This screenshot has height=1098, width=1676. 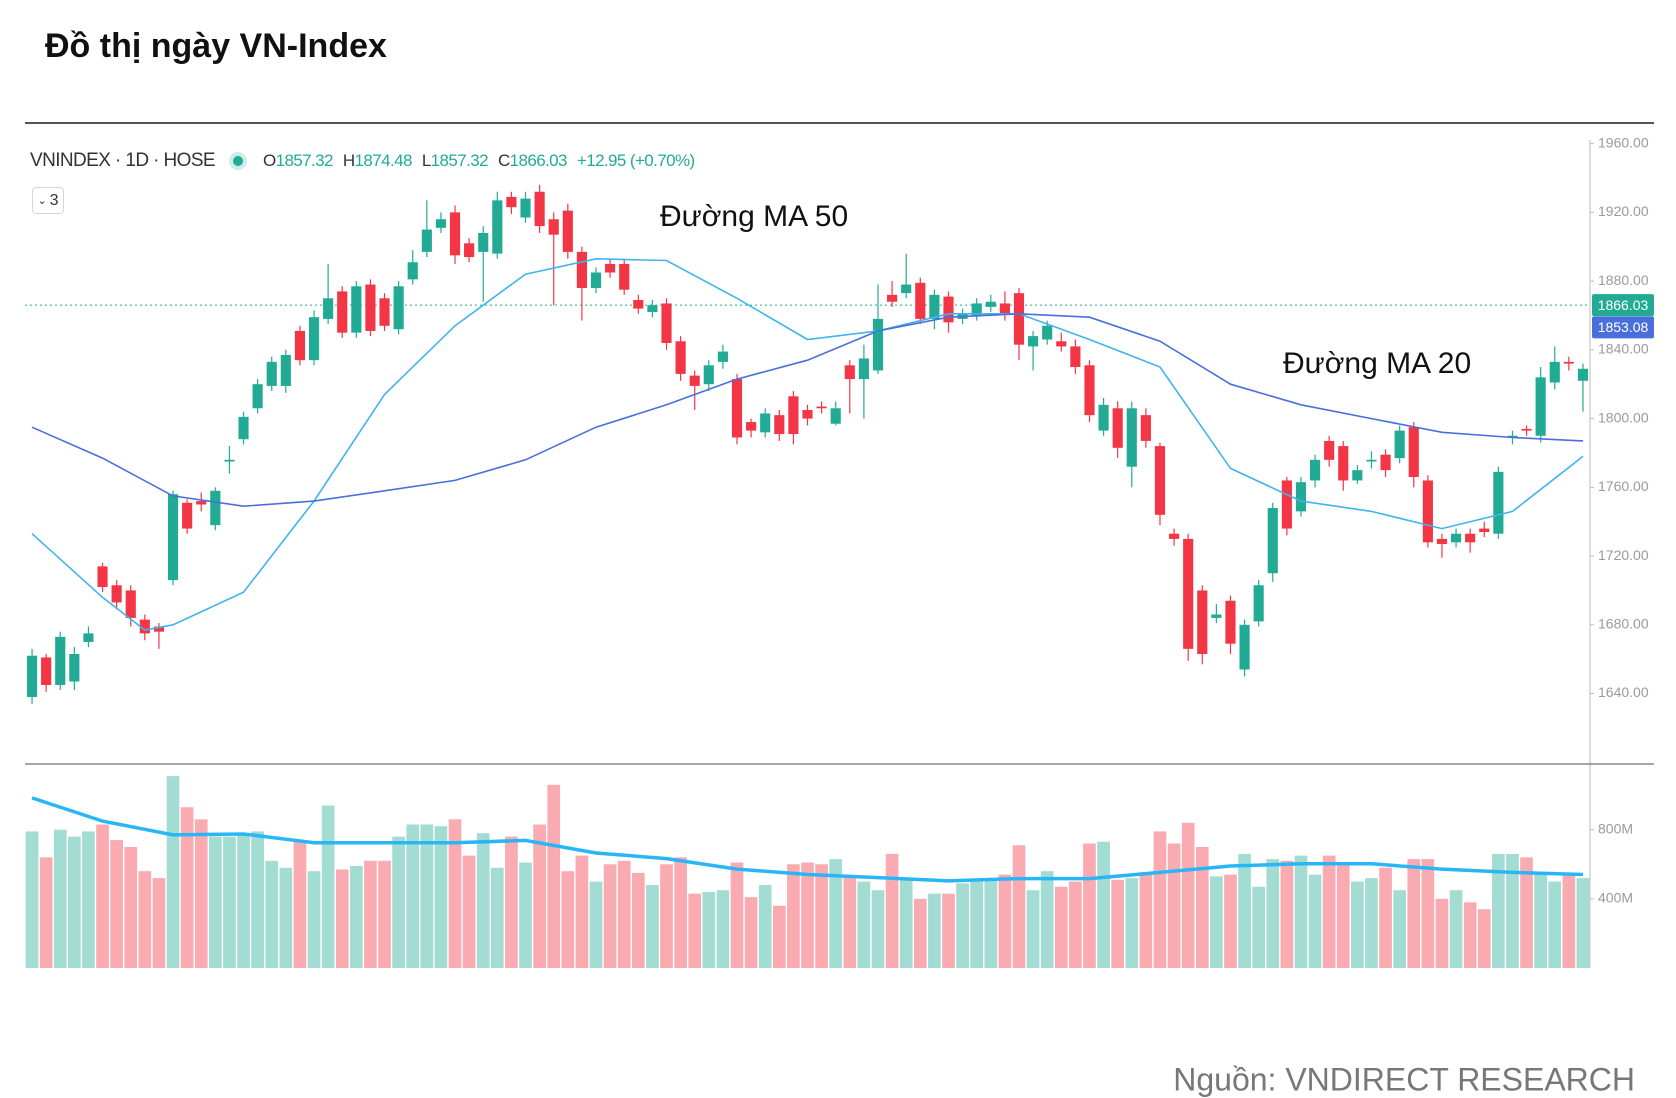 What do you see at coordinates (1623, 280) in the screenshot?
I see `y-tick-label: 1880.00` at bounding box center [1623, 280].